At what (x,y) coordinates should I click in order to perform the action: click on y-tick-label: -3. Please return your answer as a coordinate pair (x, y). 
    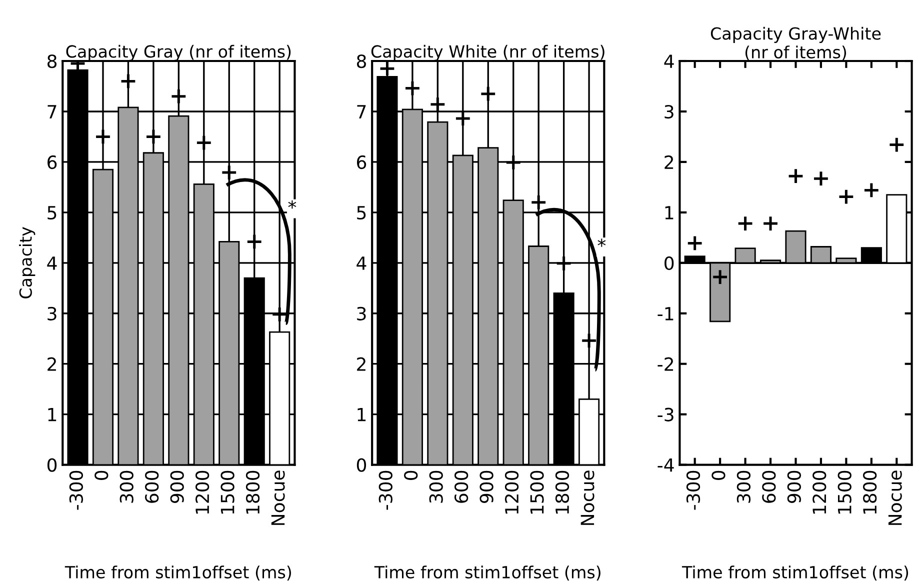
    Looking at the image, I should click on (666, 415).